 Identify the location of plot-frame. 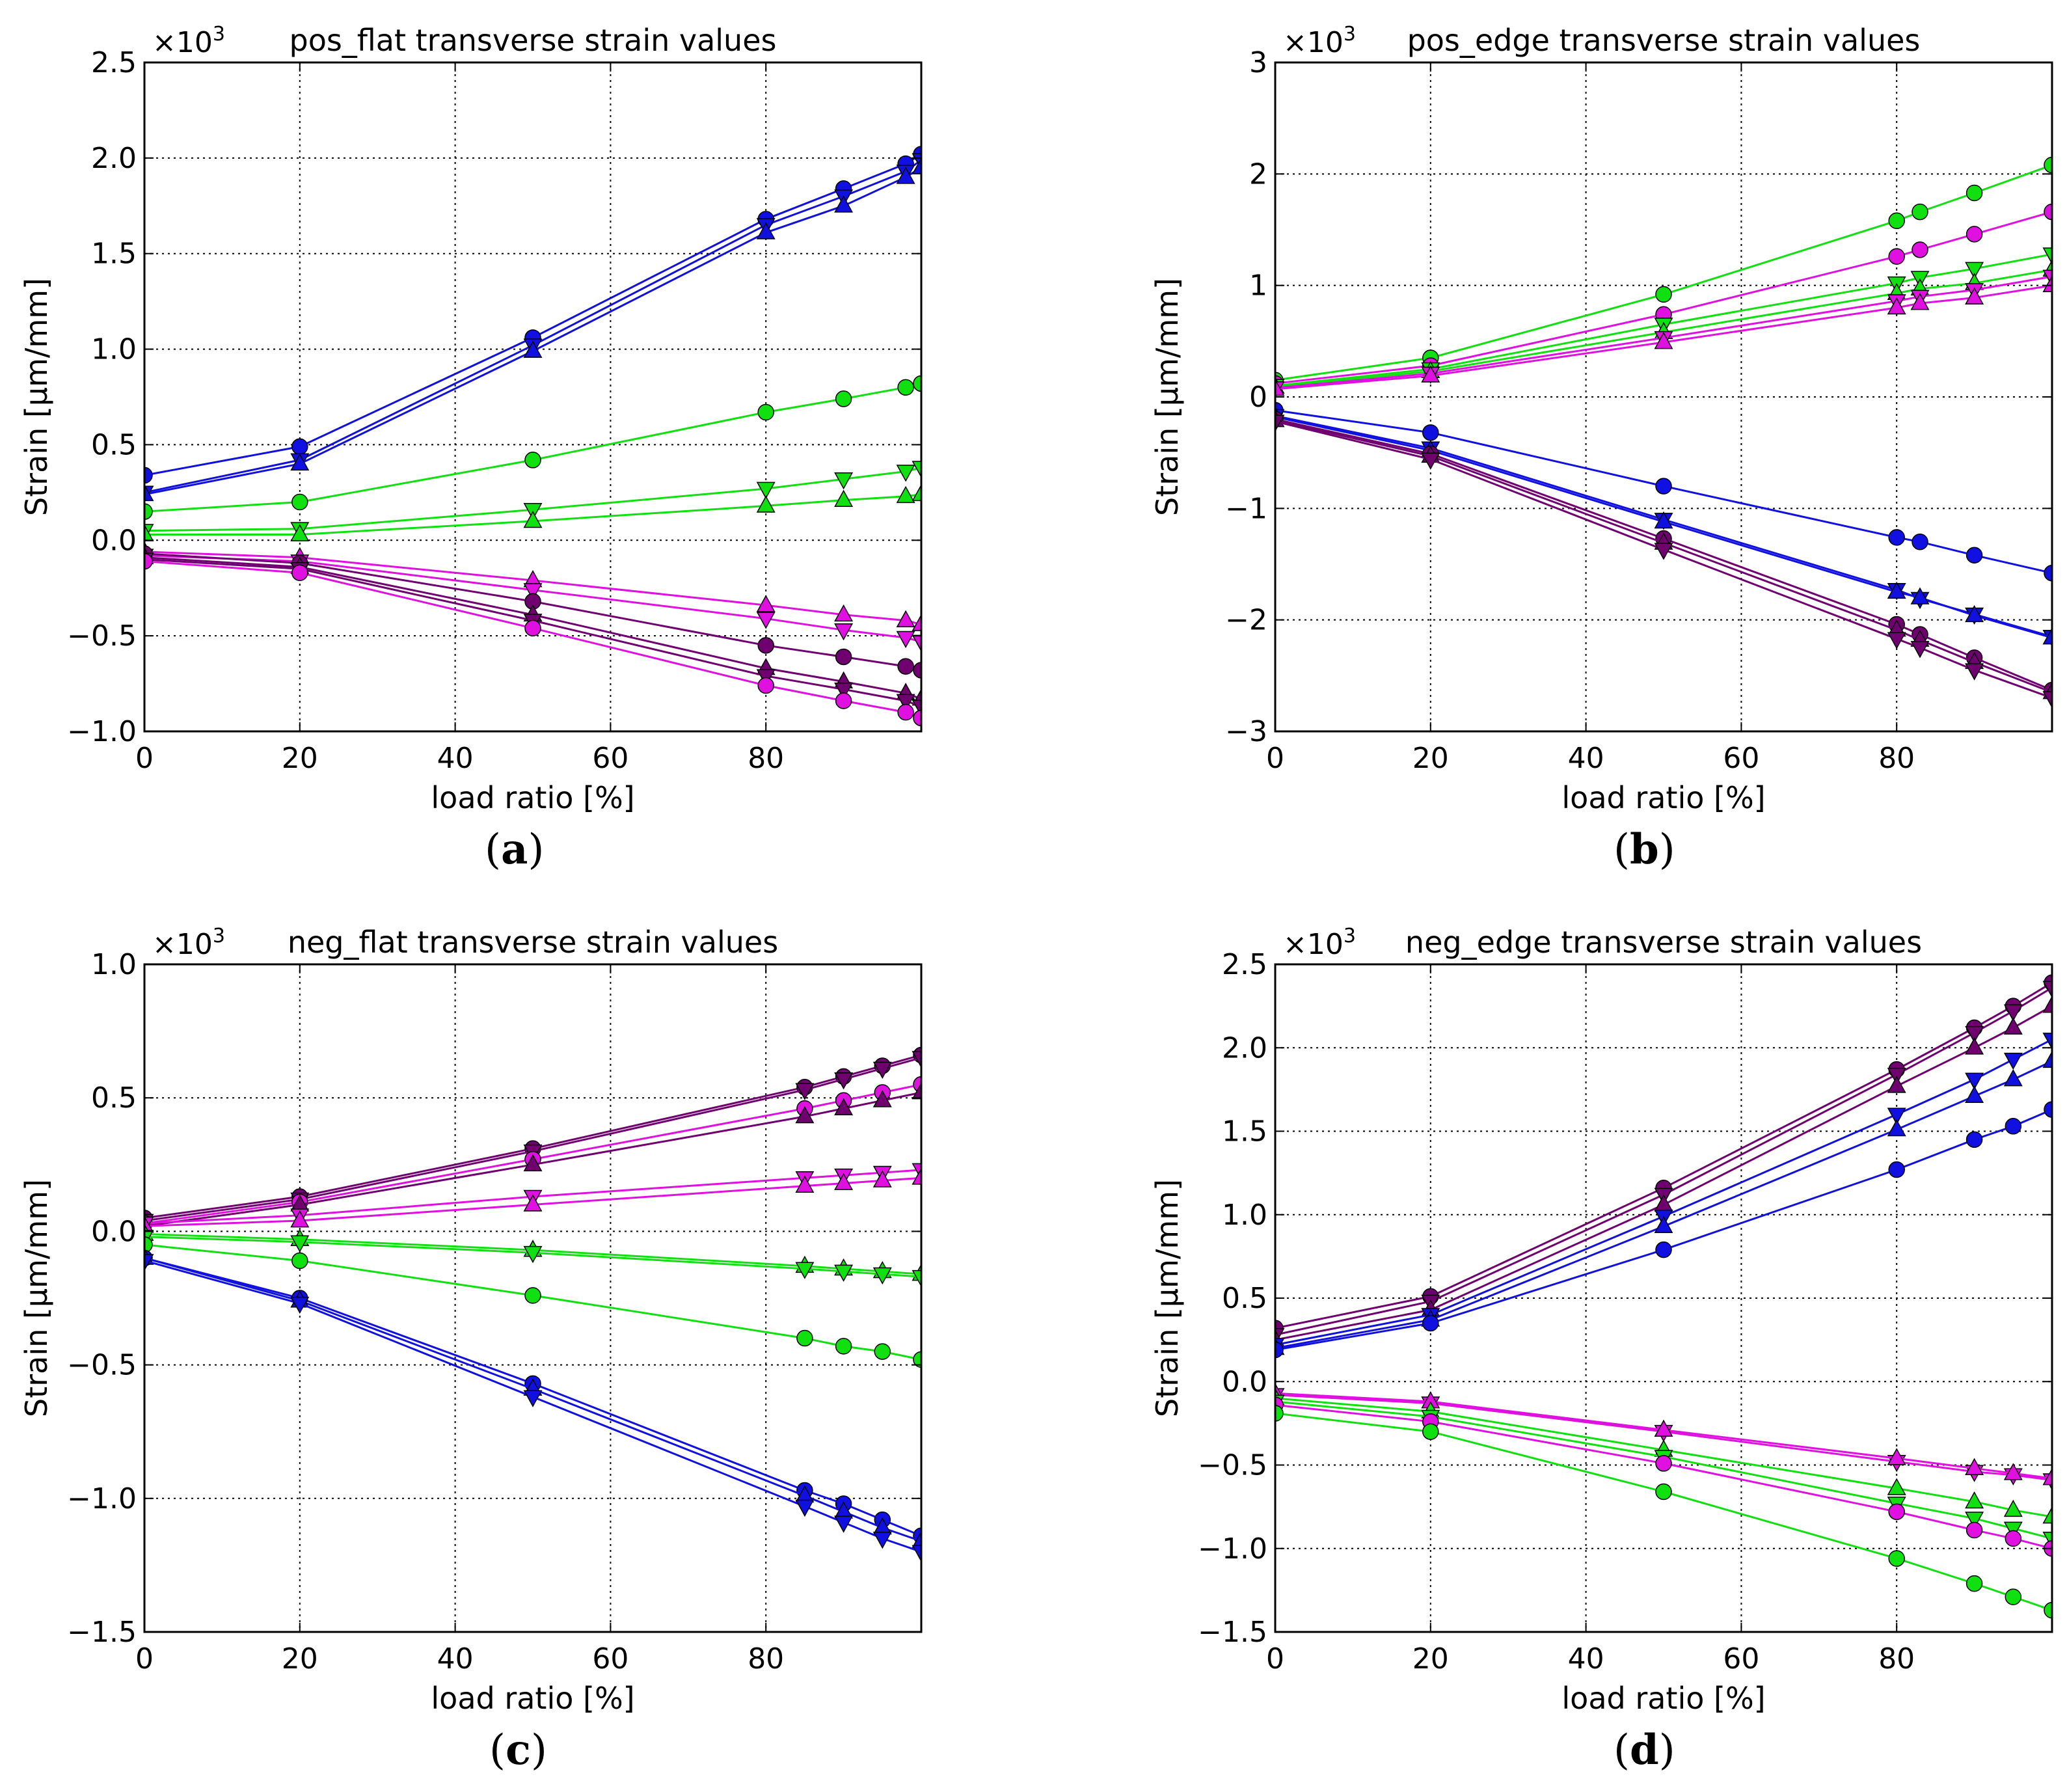
(533, 1298).